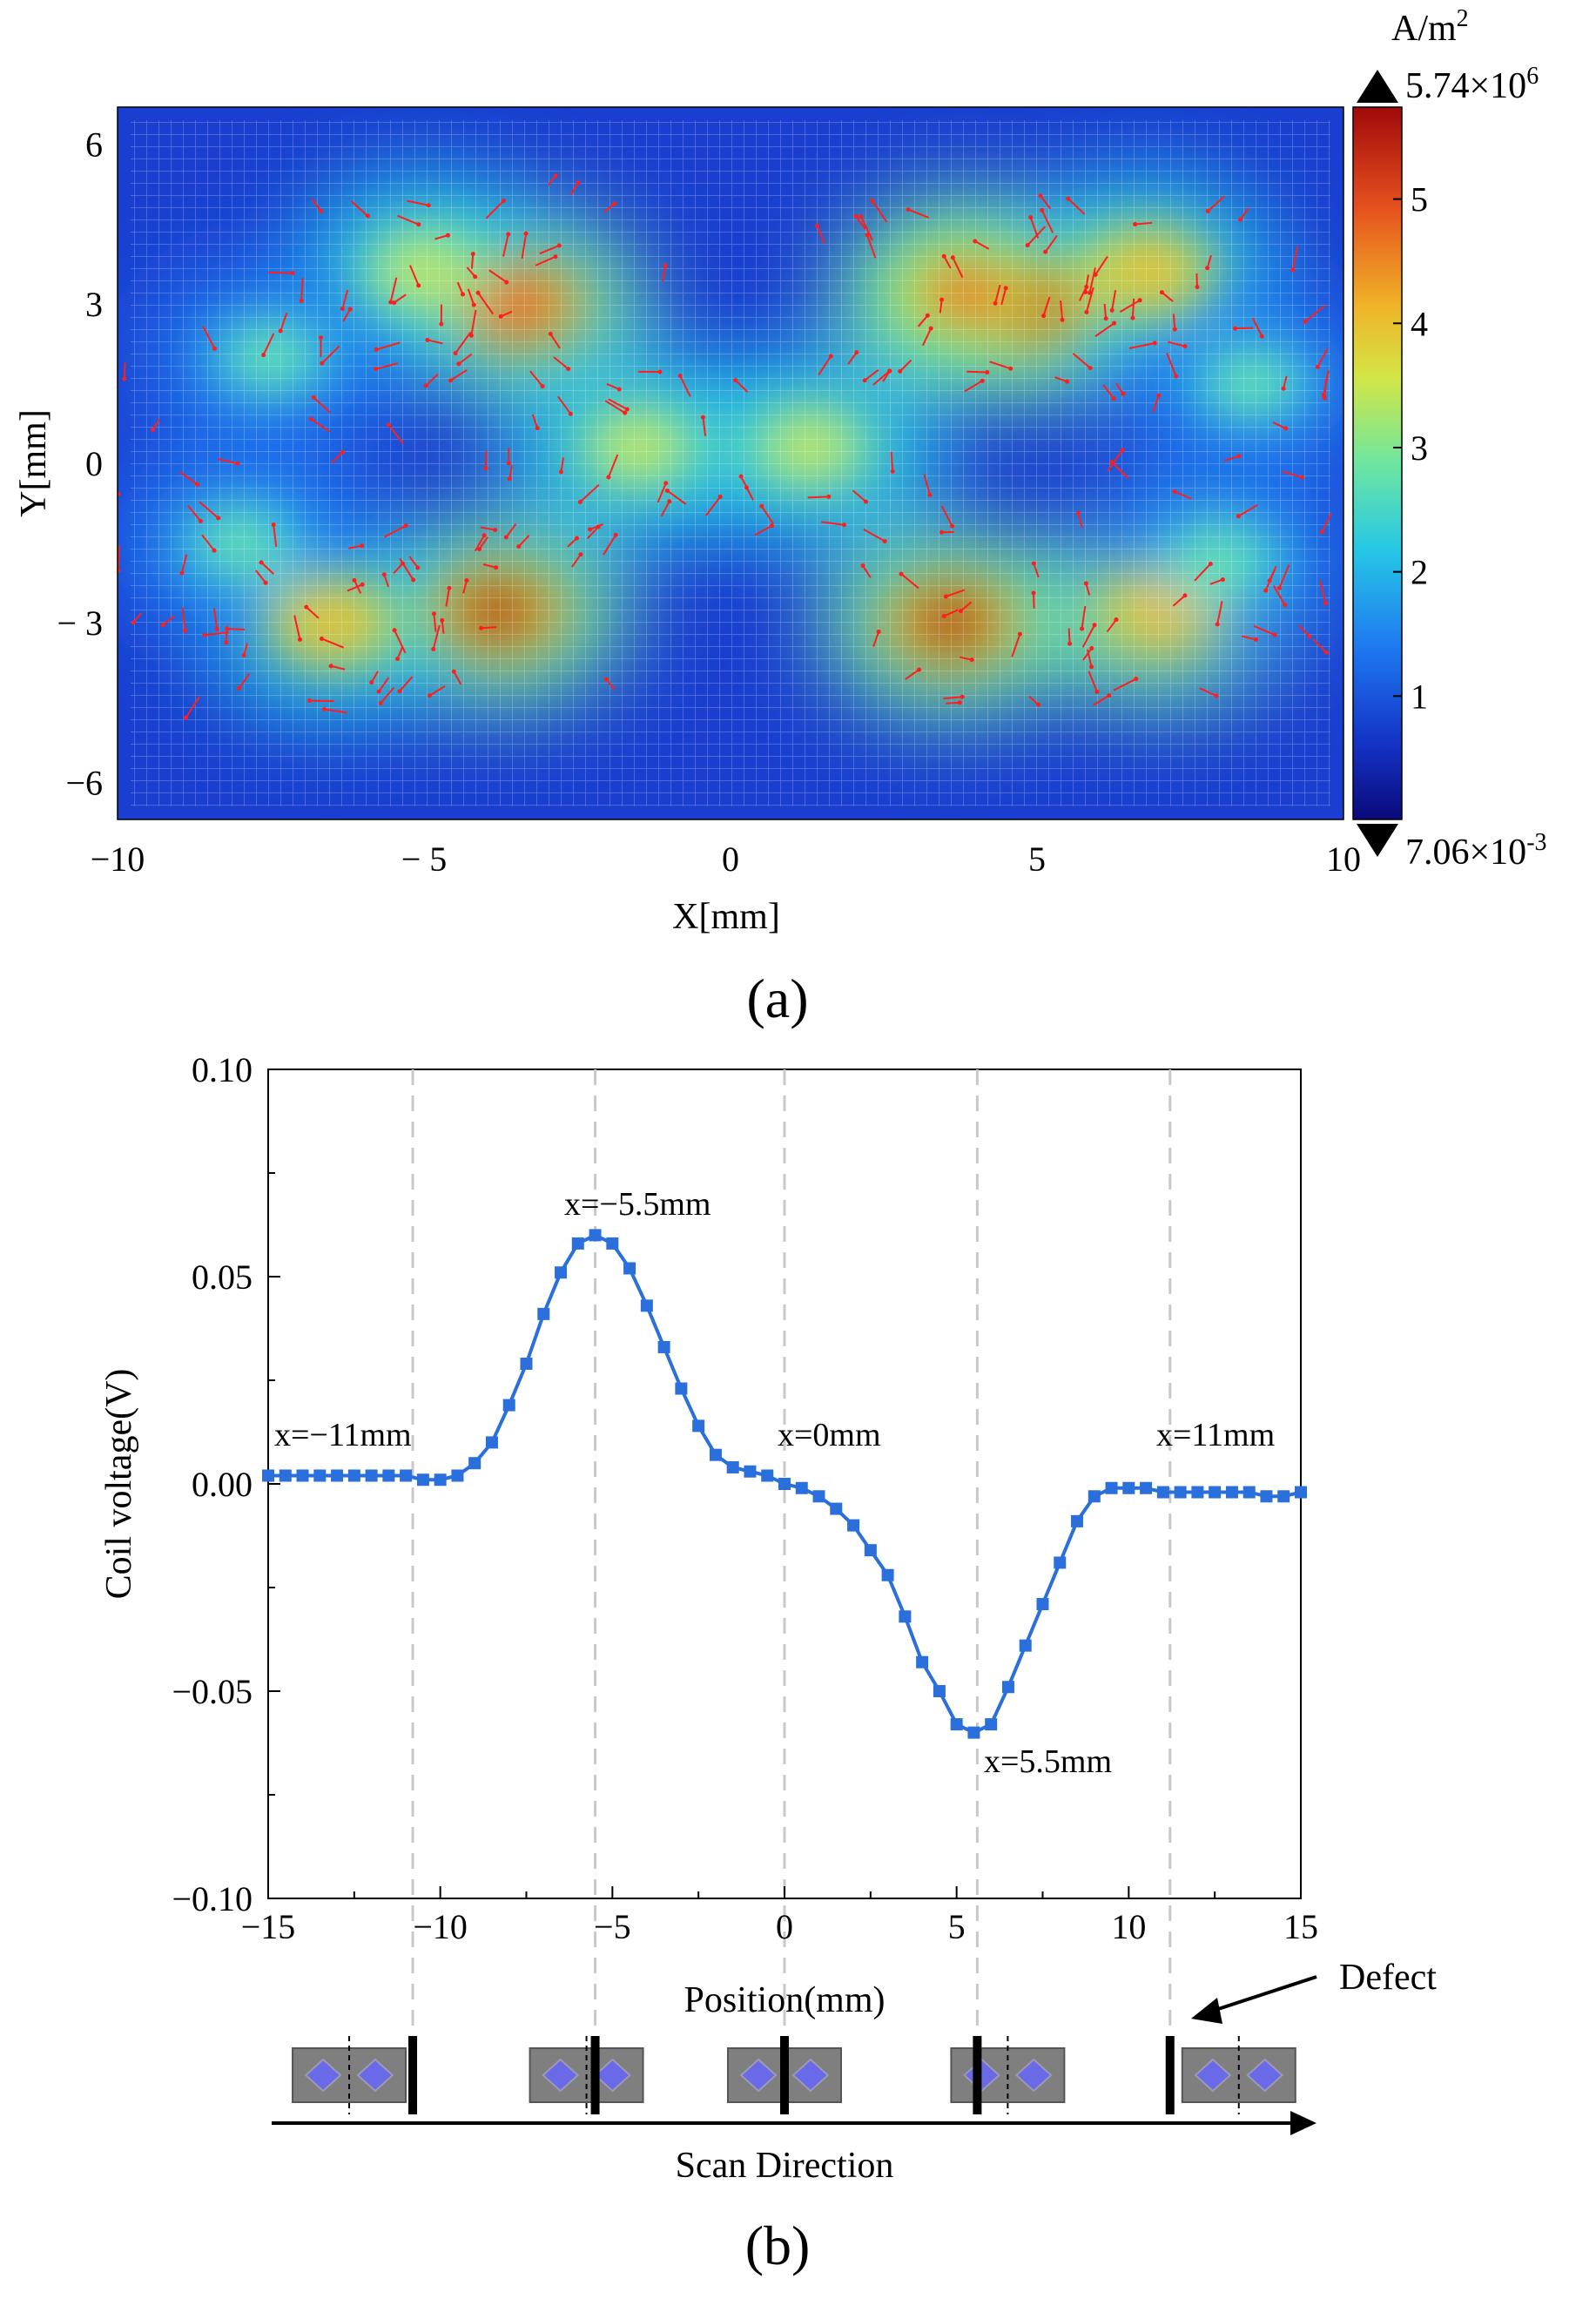 The height and width of the screenshot is (2299, 1596). I want to click on coil-element, so click(561, 2075).